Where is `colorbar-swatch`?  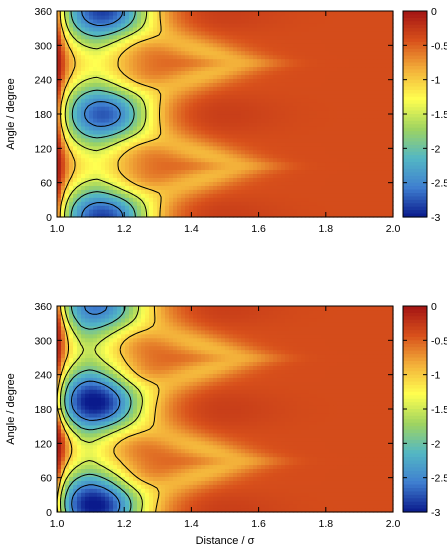 colorbar-swatch is located at coordinates (415, 91).